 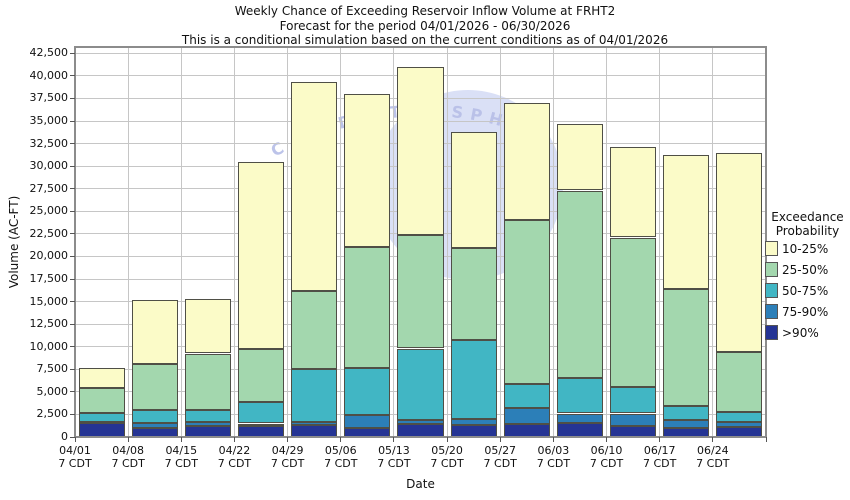 I want to click on y-tick-label: 25,000, so click(x=49, y=211).